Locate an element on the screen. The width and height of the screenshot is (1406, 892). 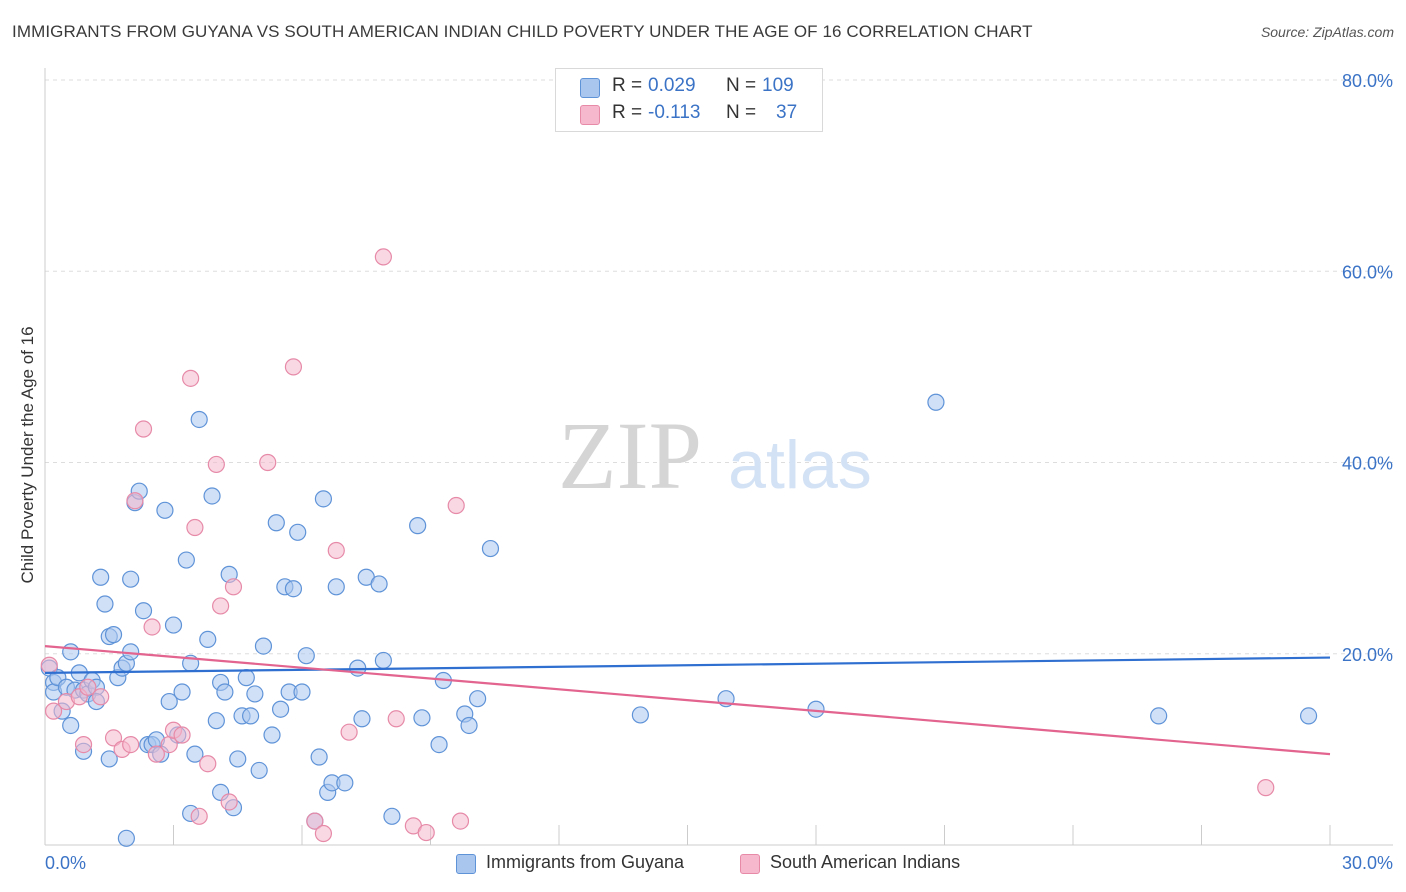
y-tick-label: 60.0% is located at coordinates (1367, 272).